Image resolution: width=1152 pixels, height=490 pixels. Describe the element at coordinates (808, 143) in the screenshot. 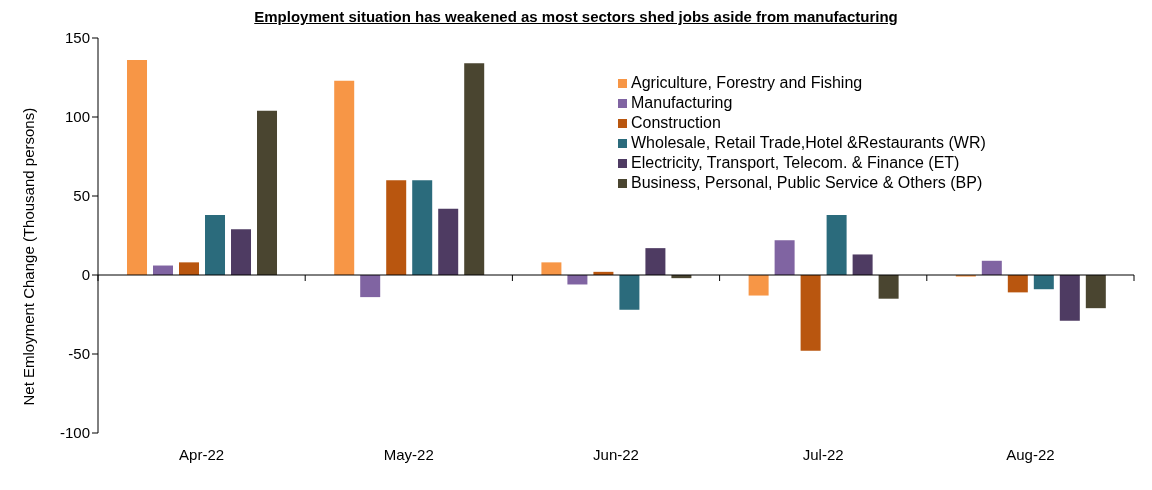

I see `legend-label: Wholesale, Retail Trade,Hotel &Restaurants (WR)` at that location.